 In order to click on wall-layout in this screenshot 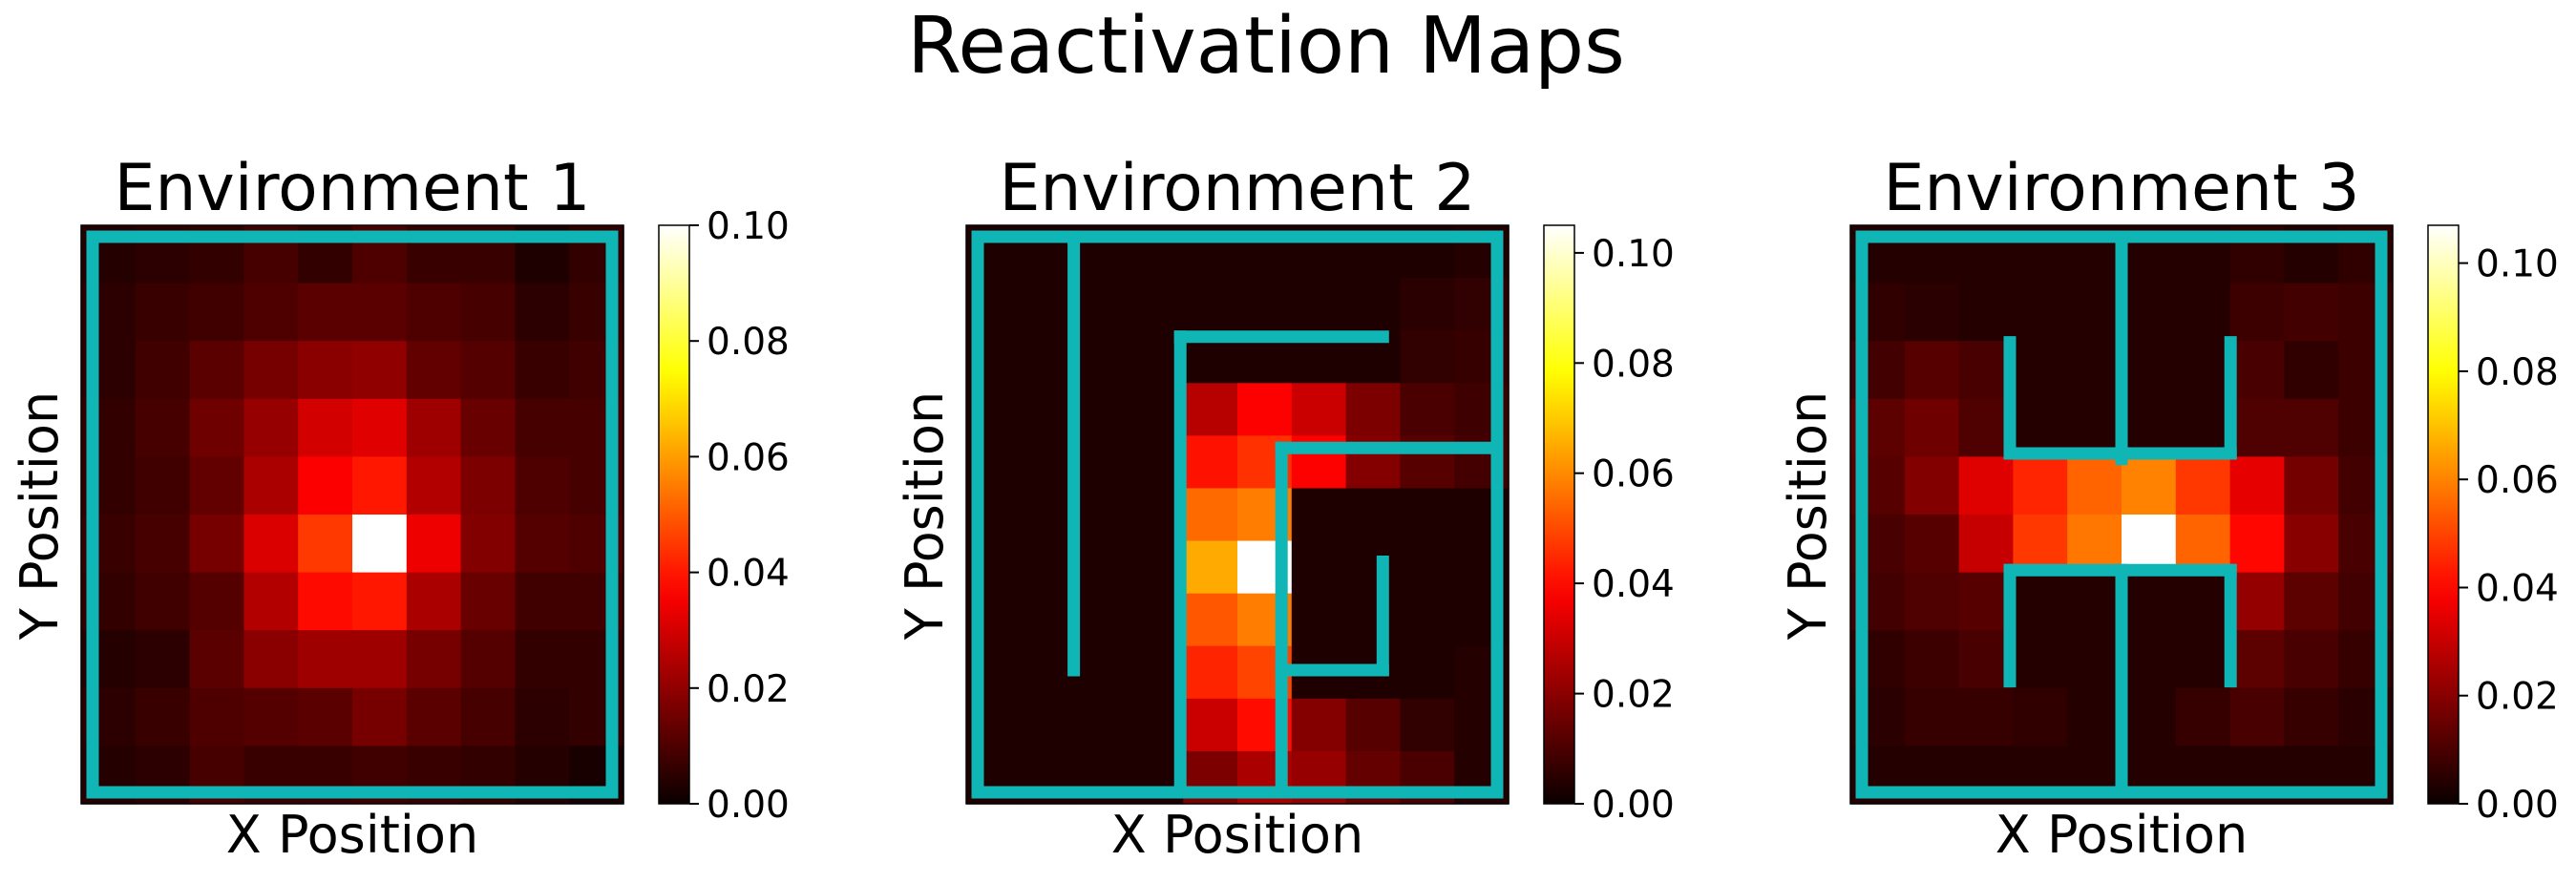, I will do `click(2121, 514)`.